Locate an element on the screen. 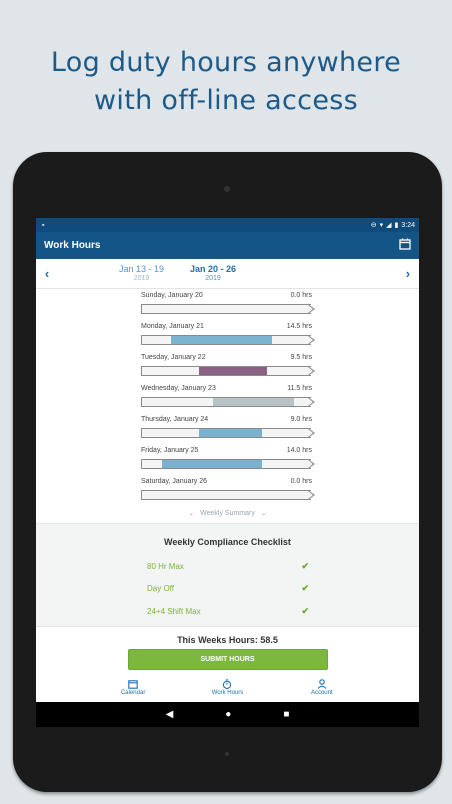  day-label: Sunday, January 20 is located at coordinates (172, 295).